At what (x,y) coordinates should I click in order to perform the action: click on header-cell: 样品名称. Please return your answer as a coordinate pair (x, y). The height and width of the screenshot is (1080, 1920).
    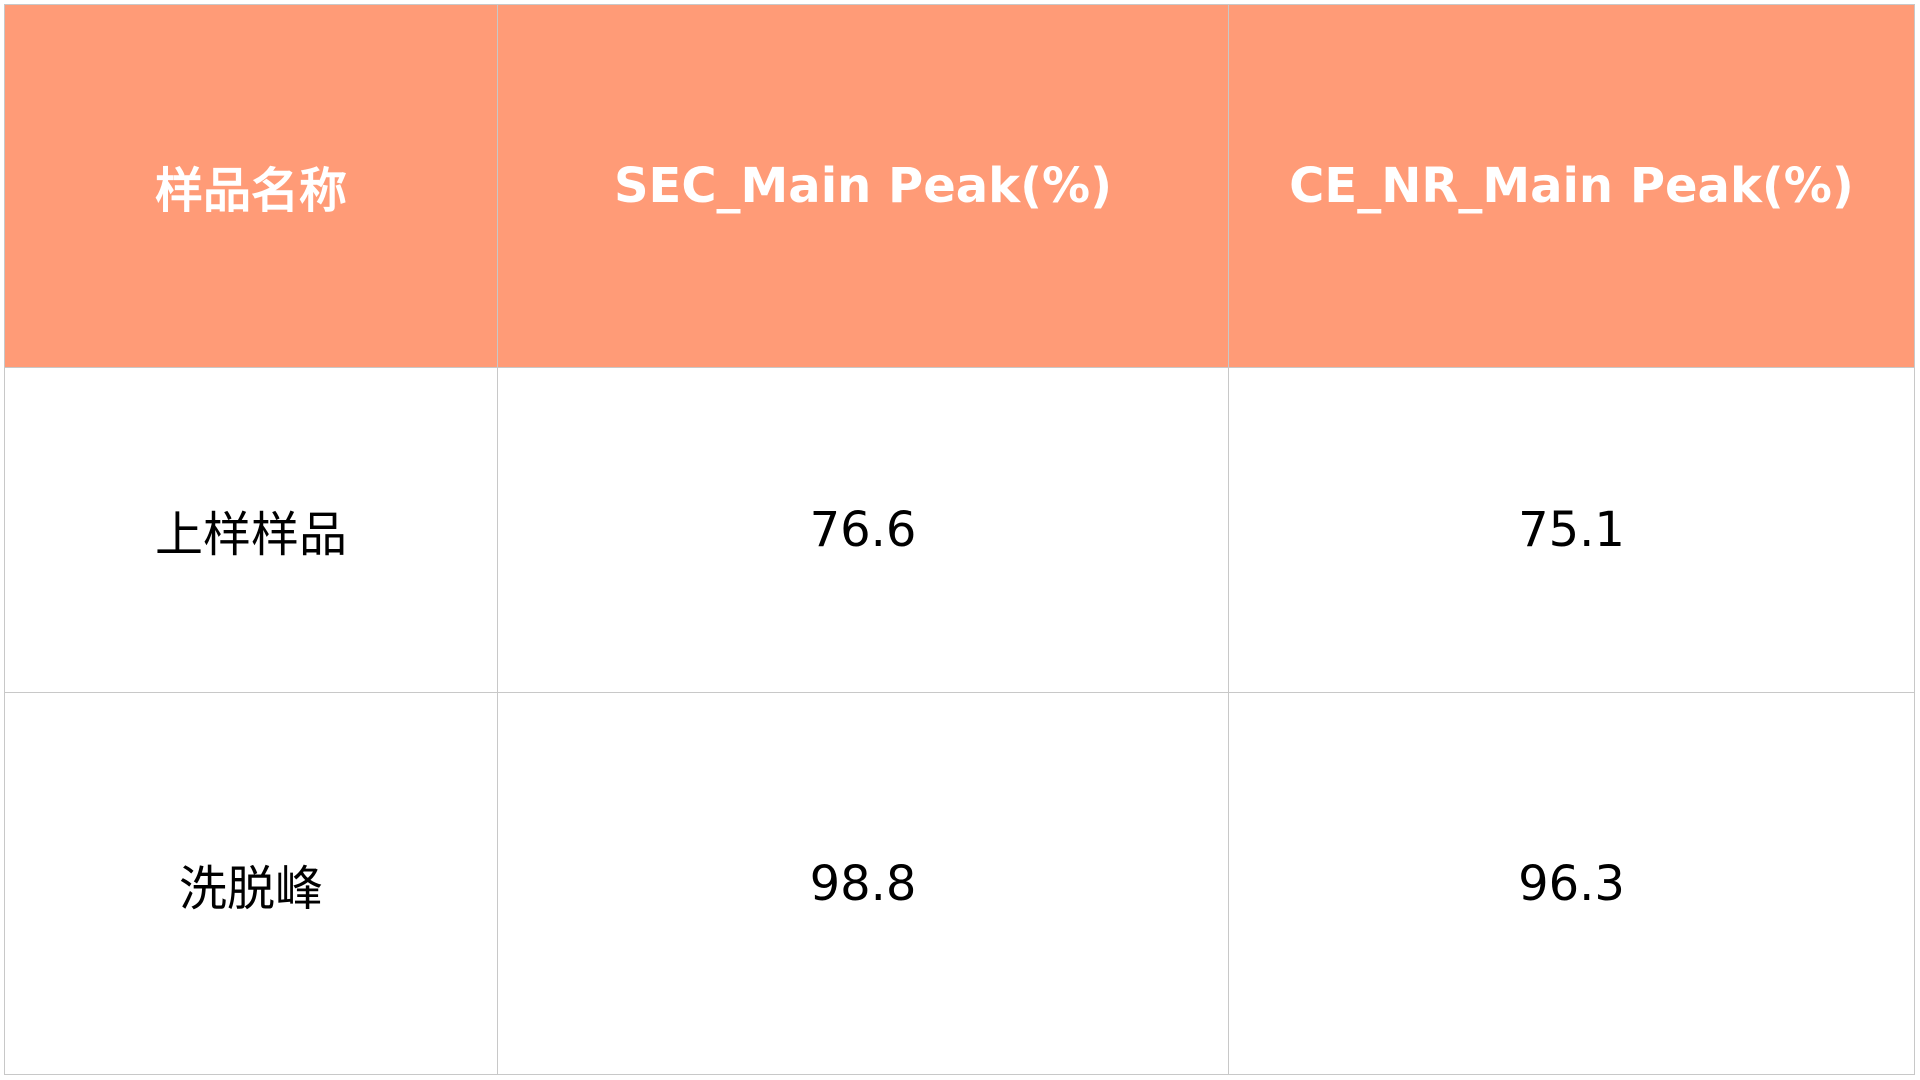
    Looking at the image, I should click on (251, 186).